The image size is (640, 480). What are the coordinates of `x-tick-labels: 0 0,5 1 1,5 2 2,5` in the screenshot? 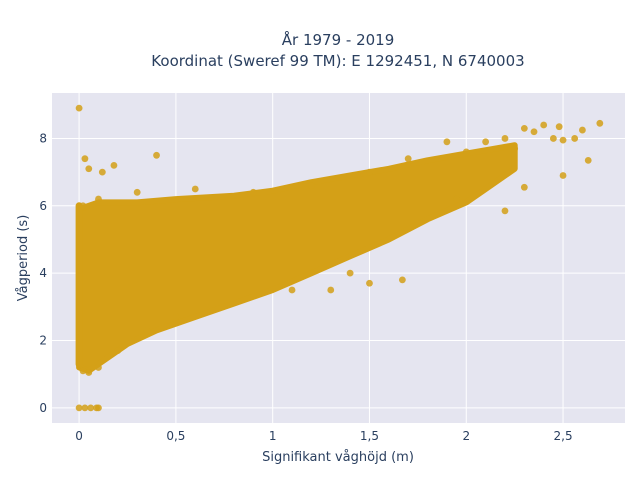 It's located at (323, 436).